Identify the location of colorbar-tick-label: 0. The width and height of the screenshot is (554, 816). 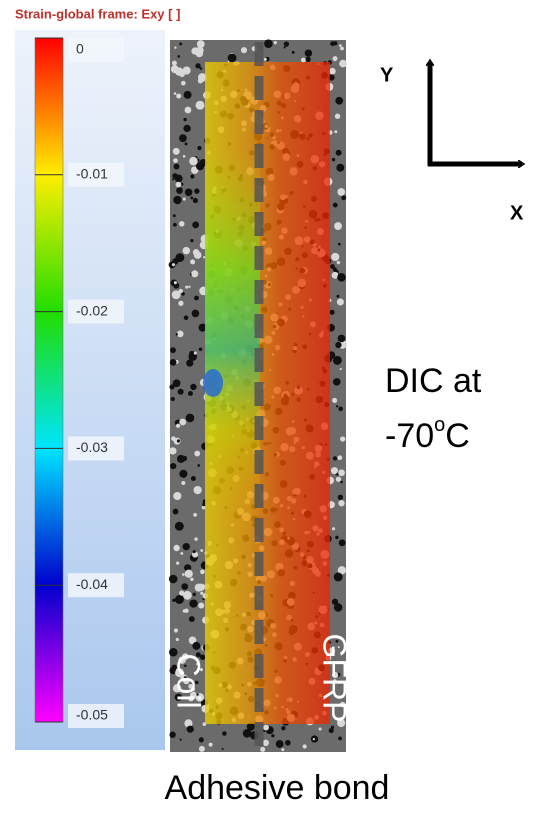
(80, 49).